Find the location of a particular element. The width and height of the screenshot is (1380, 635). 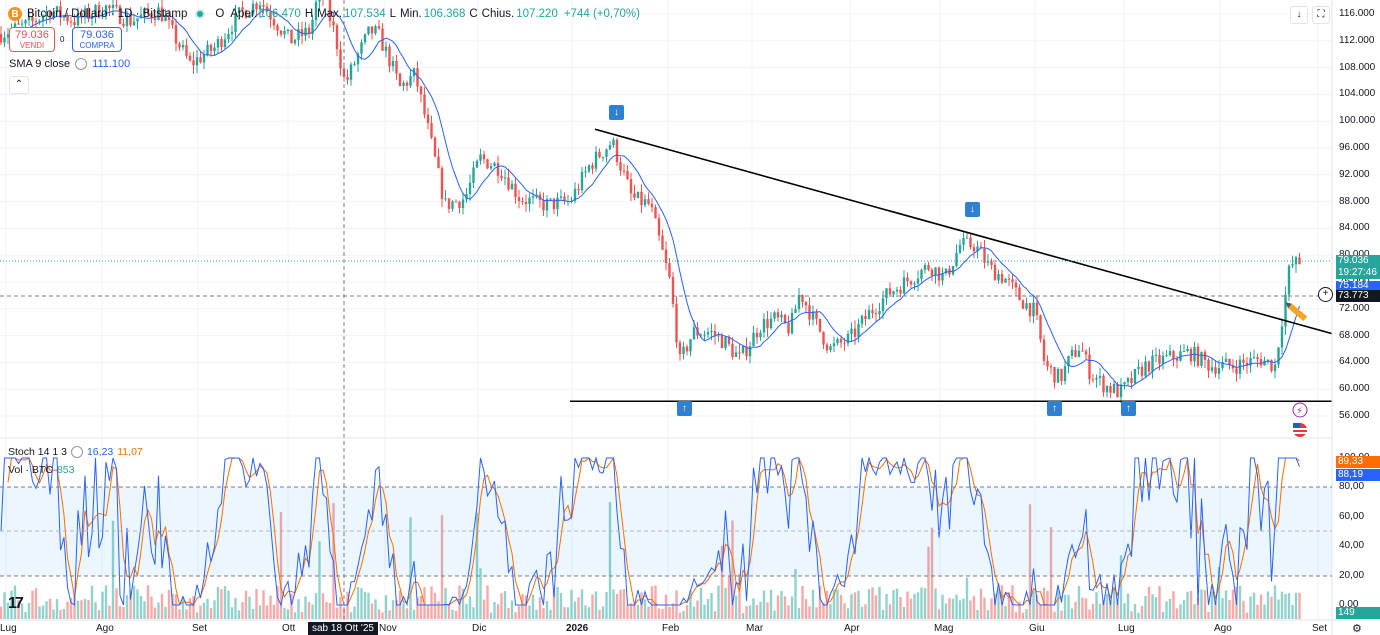

down-arrow-icon: ↓ is located at coordinates (1299, 15).